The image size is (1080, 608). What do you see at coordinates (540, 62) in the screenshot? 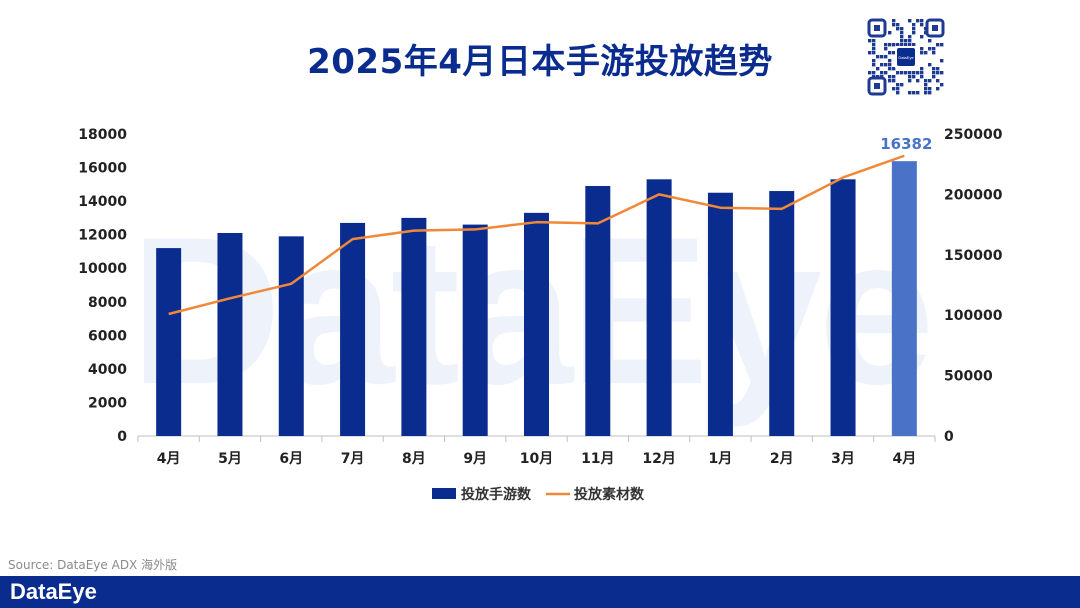
I see `page-title: 2025年4月日本手游投放趋势` at bounding box center [540, 62].